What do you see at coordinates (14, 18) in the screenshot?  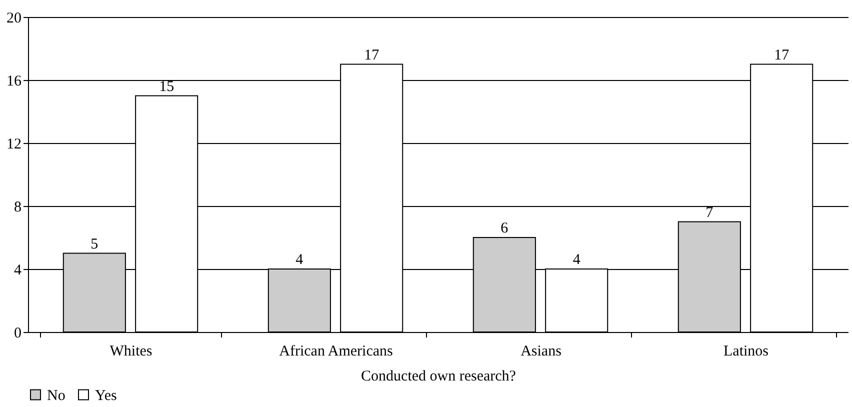 I see `y-tick-label: 20` at bounding box center [14, 18].